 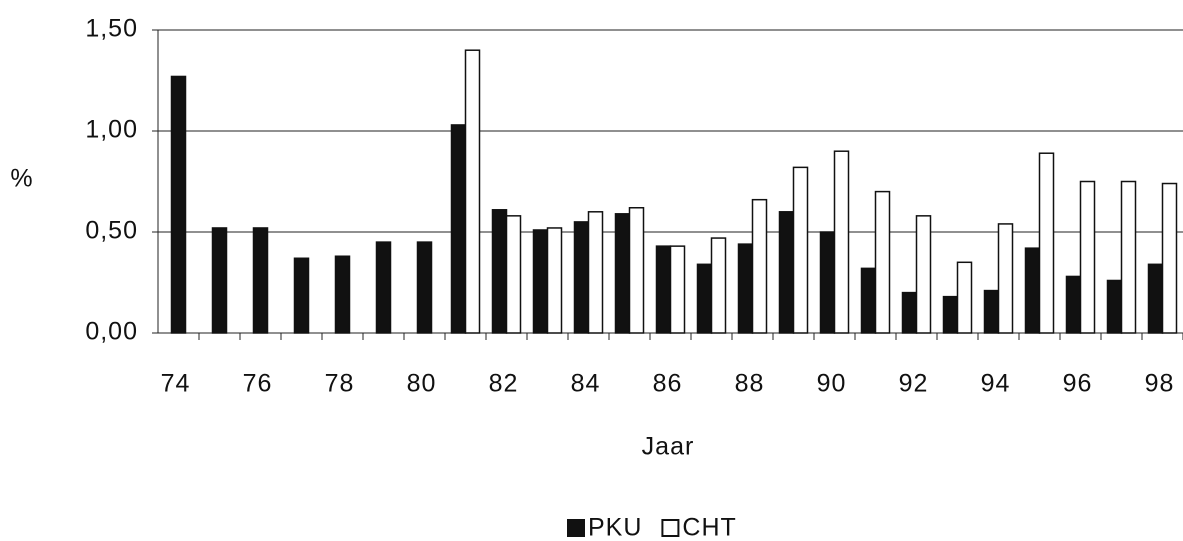 What do you see at coordinates (615, 527) in the screenshot?
I see `legend-label: PKU` at bounding box center [615, 527].